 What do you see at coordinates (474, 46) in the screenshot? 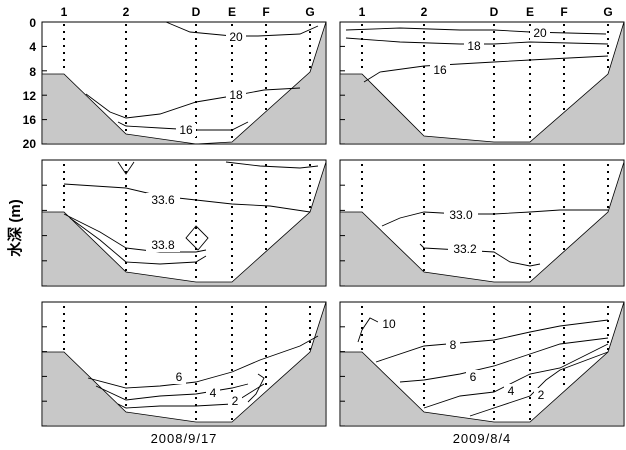
I see `contour-label: 18` at bounding box center [474, 46].